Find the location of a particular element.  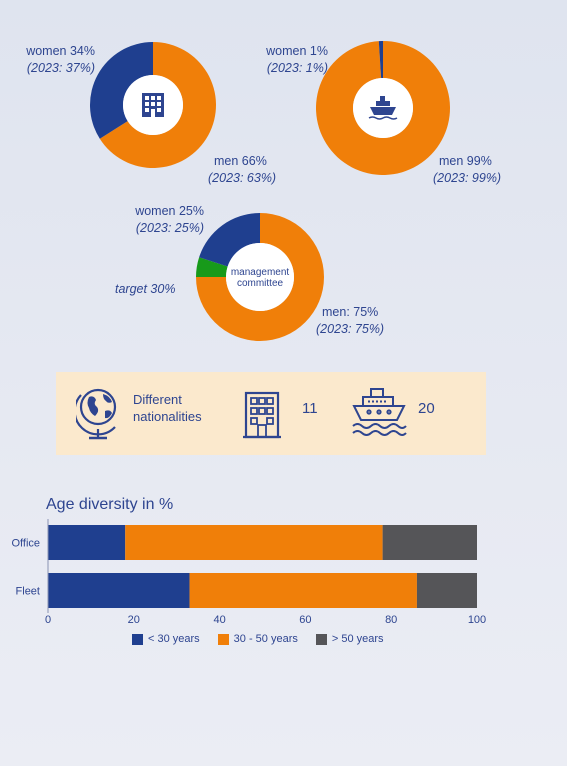

age-diversity-chart: Office Fleet 0 20 40 60 80 100 is located at coordinates (248, 572).